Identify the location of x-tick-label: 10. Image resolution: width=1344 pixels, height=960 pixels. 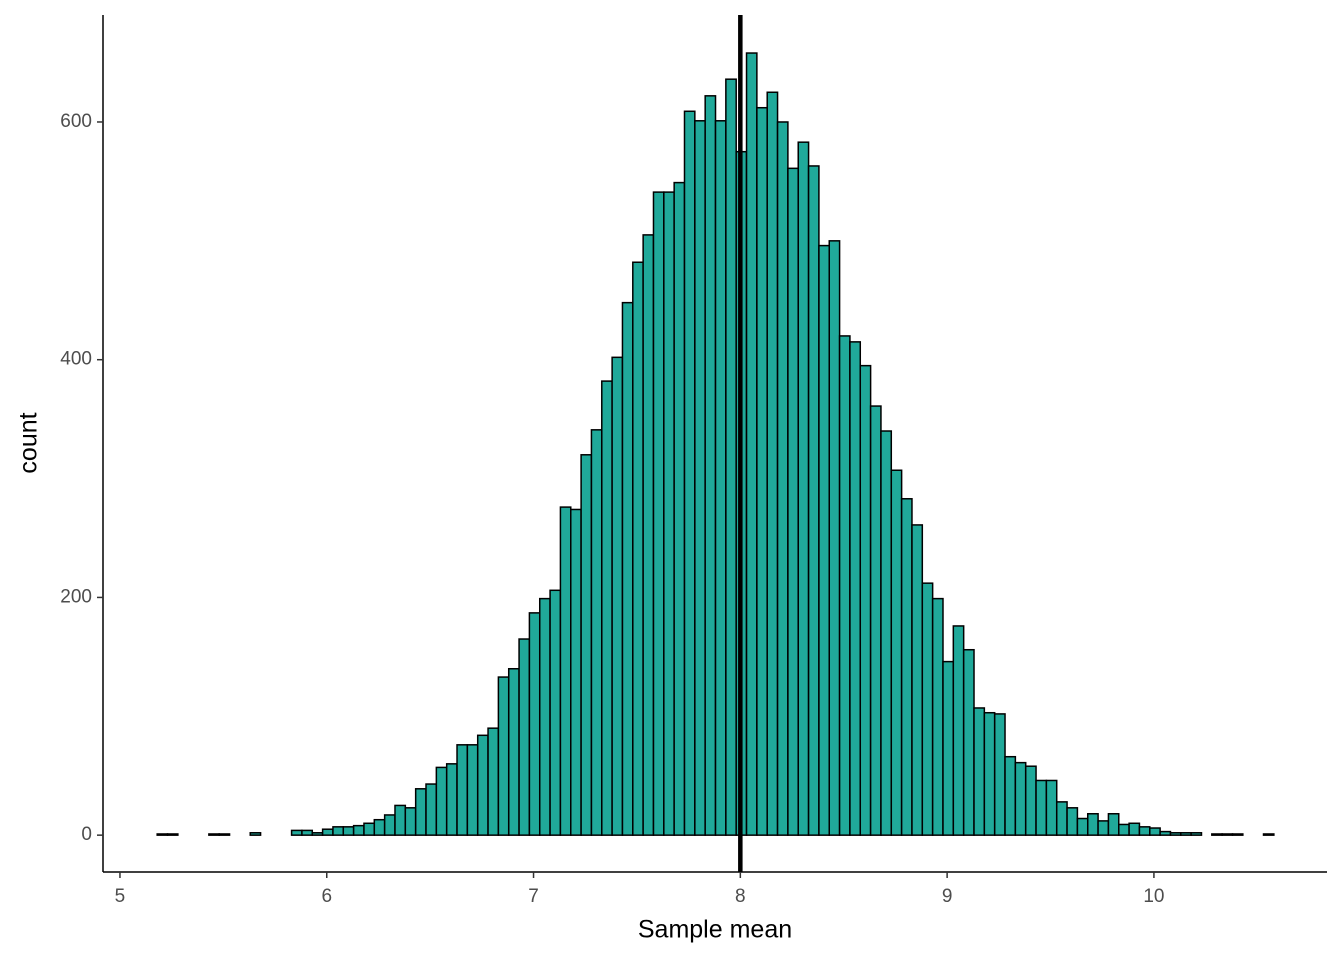
(1153, 896).